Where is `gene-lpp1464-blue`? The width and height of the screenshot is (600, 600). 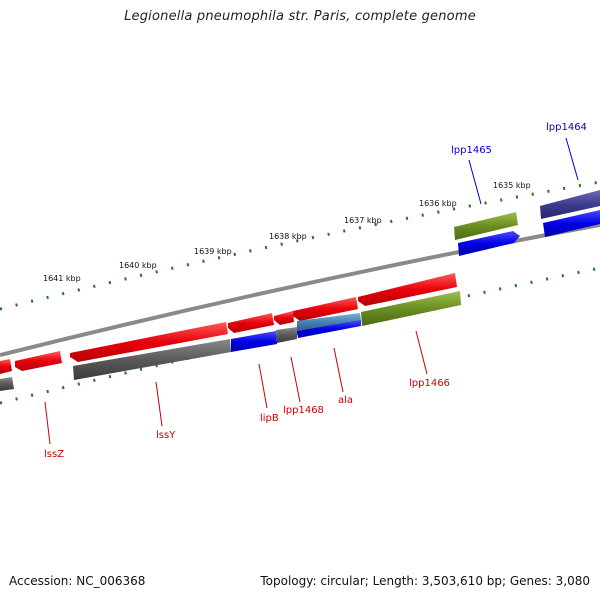 gene-lpp1464-blue is located at coordinates (571, 223).